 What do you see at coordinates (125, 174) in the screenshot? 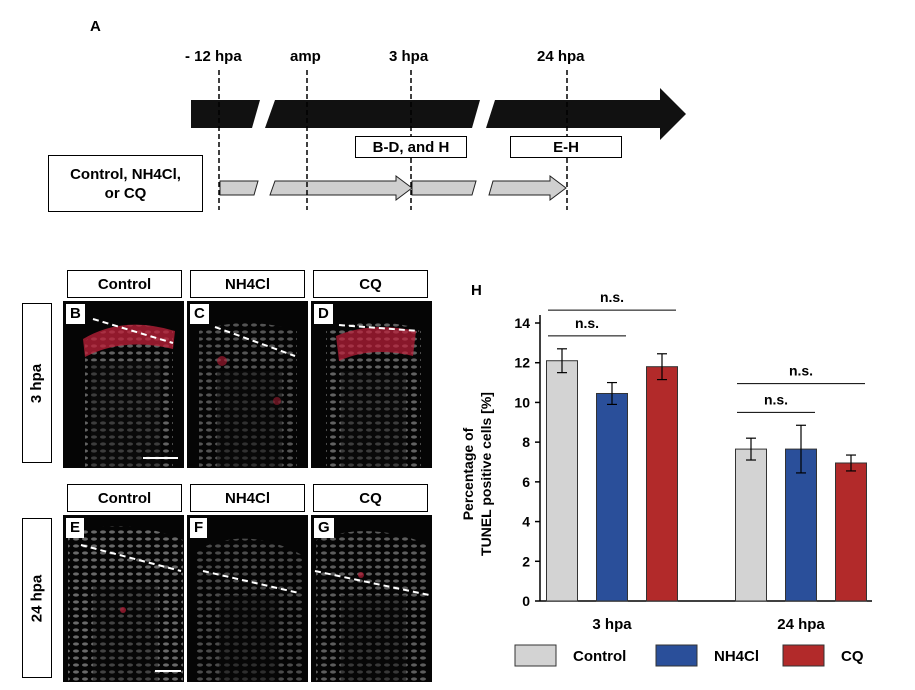
I see `treatment-line-1: Control, NH4Cl,` at bounding box center [125, 174].